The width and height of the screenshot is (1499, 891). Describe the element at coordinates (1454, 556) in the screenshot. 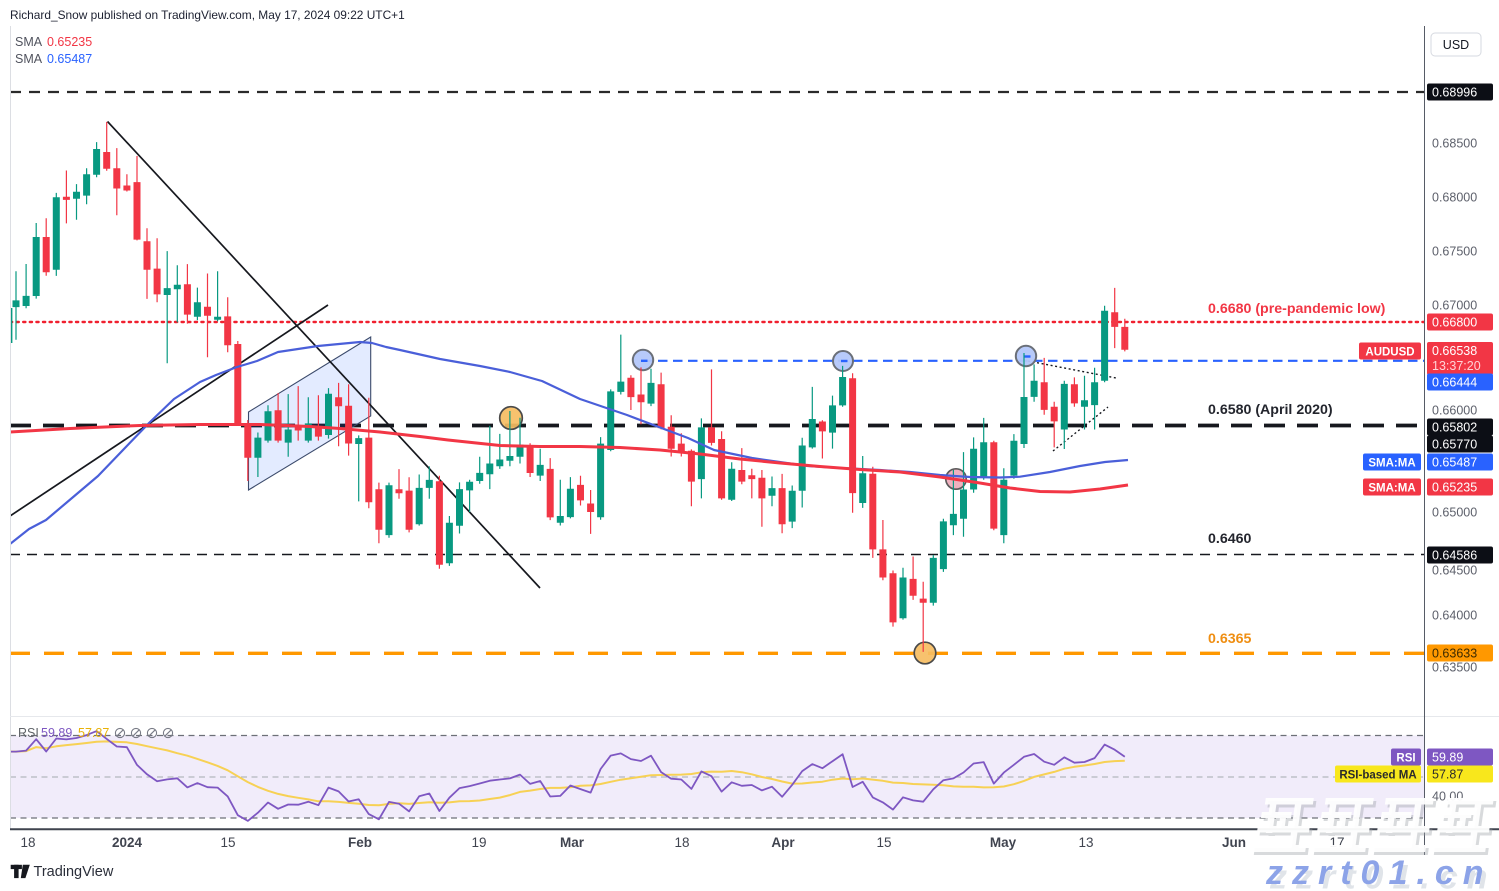

I see `svg-text: 0.64586` at that location.